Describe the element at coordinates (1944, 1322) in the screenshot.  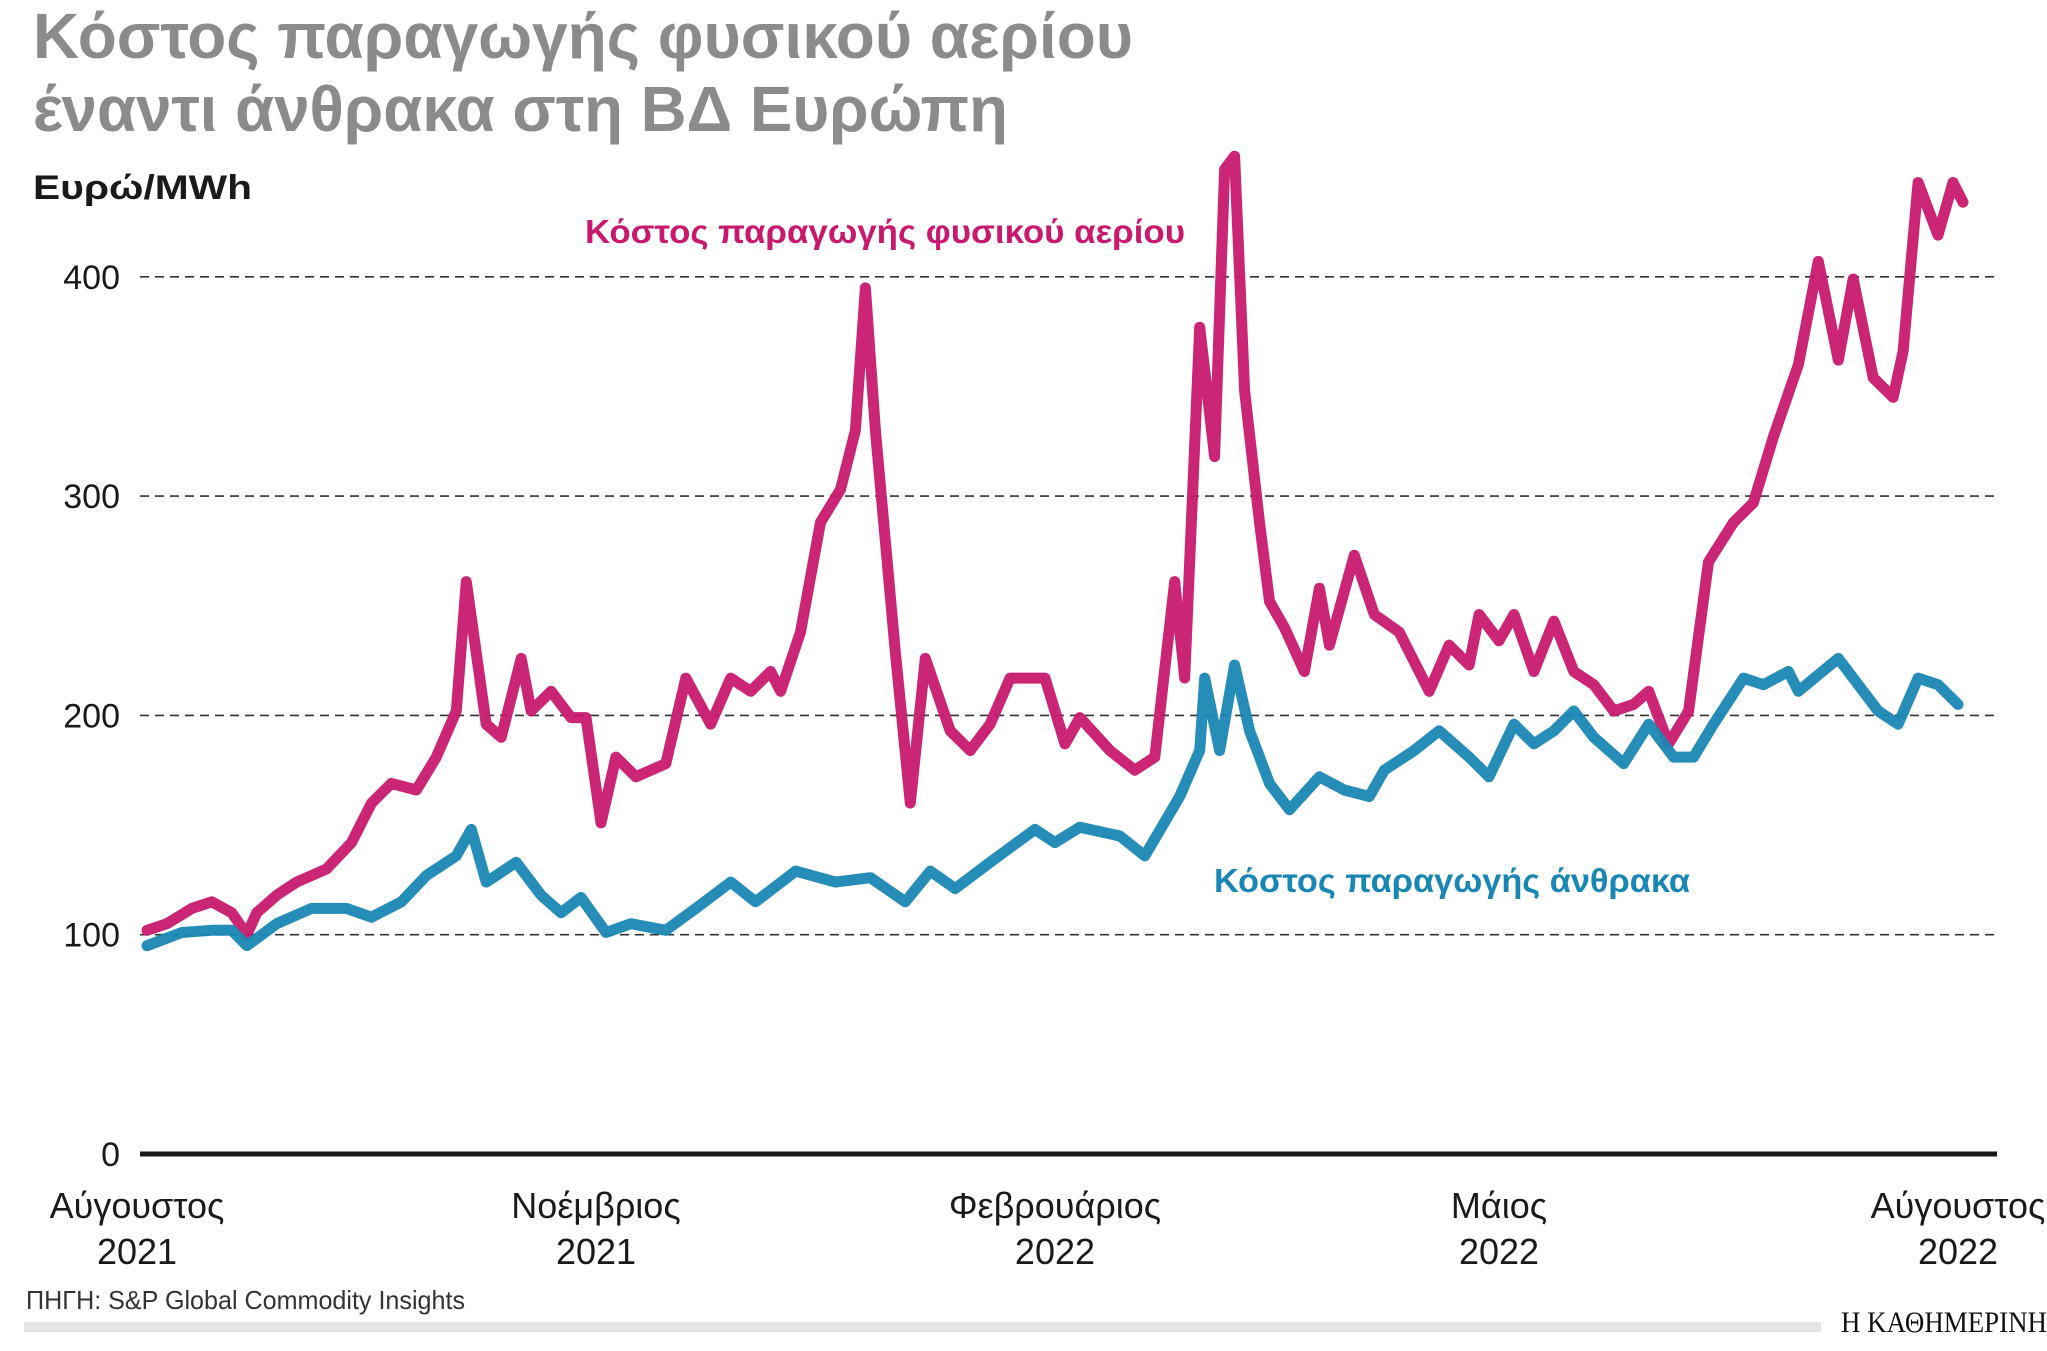
I see `publisher-logo: Η ΚΑΘΗΜΕΡΙΝΗ` at that location.